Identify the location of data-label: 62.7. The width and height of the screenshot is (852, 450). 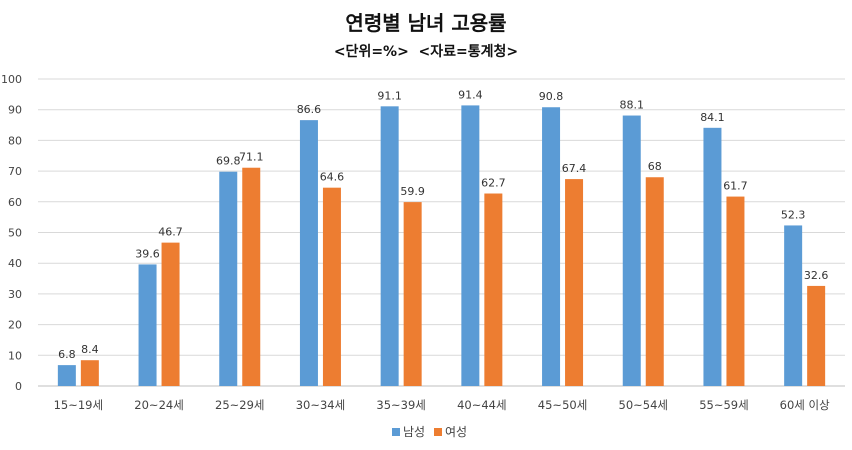
(493, 183).